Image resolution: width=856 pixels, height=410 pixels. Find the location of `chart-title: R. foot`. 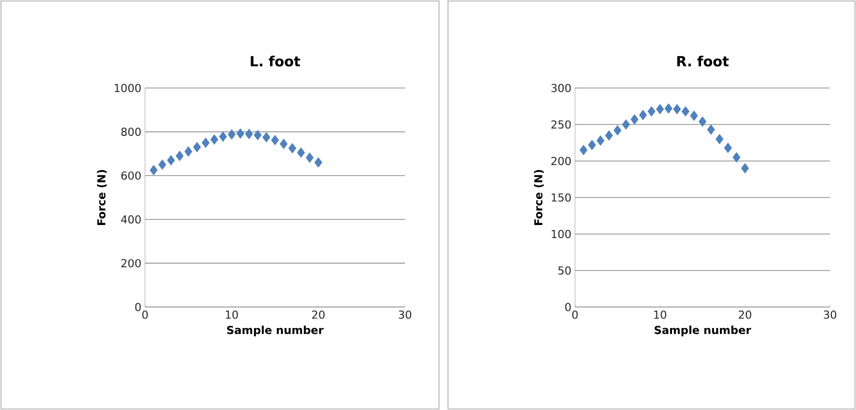

chart-title: R. foot is located at coordinates (703, 61).